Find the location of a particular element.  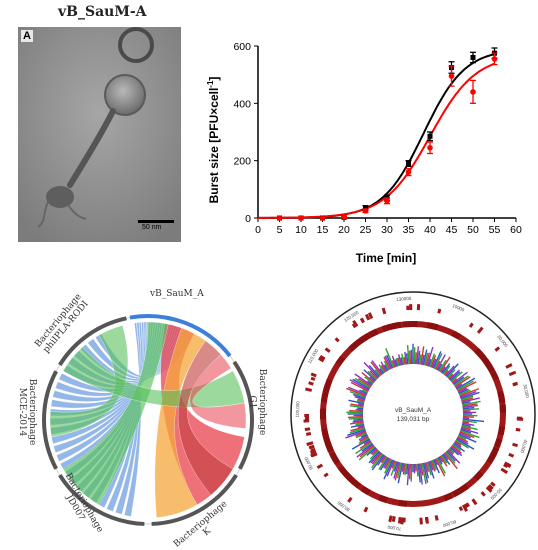

label-g1: BacteriophageG1 is located at coordinates (257, 402).